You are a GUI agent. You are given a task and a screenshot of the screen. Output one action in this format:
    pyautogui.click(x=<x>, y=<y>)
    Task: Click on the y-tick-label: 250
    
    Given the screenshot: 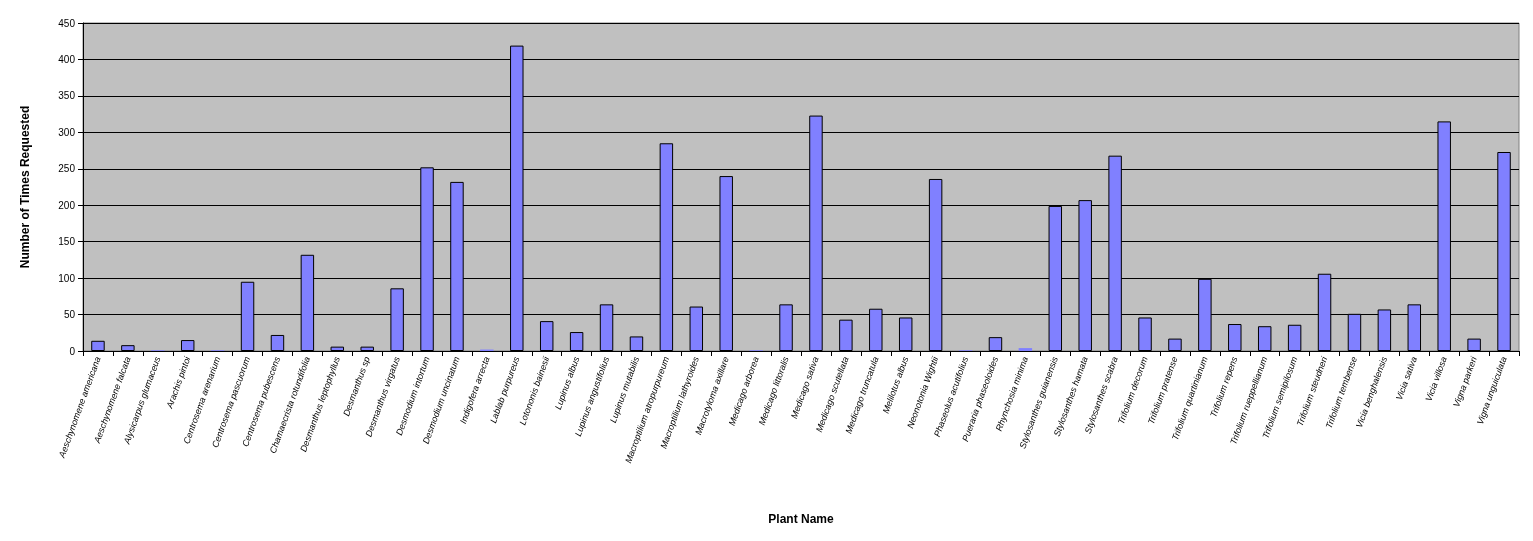 What is the action you would take?
    pyautogui.click(x=67, y=169)
    